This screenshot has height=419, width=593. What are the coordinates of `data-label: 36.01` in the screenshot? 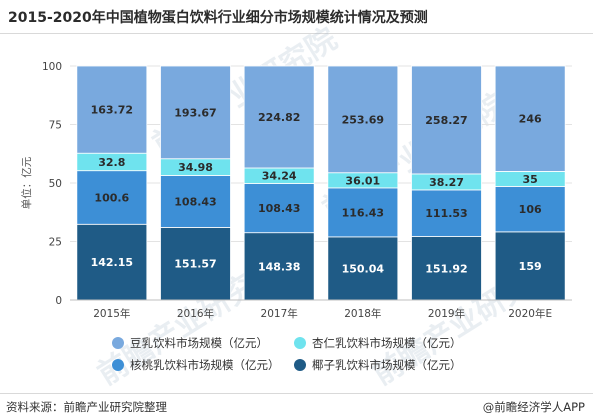 It's located at (362, 180).